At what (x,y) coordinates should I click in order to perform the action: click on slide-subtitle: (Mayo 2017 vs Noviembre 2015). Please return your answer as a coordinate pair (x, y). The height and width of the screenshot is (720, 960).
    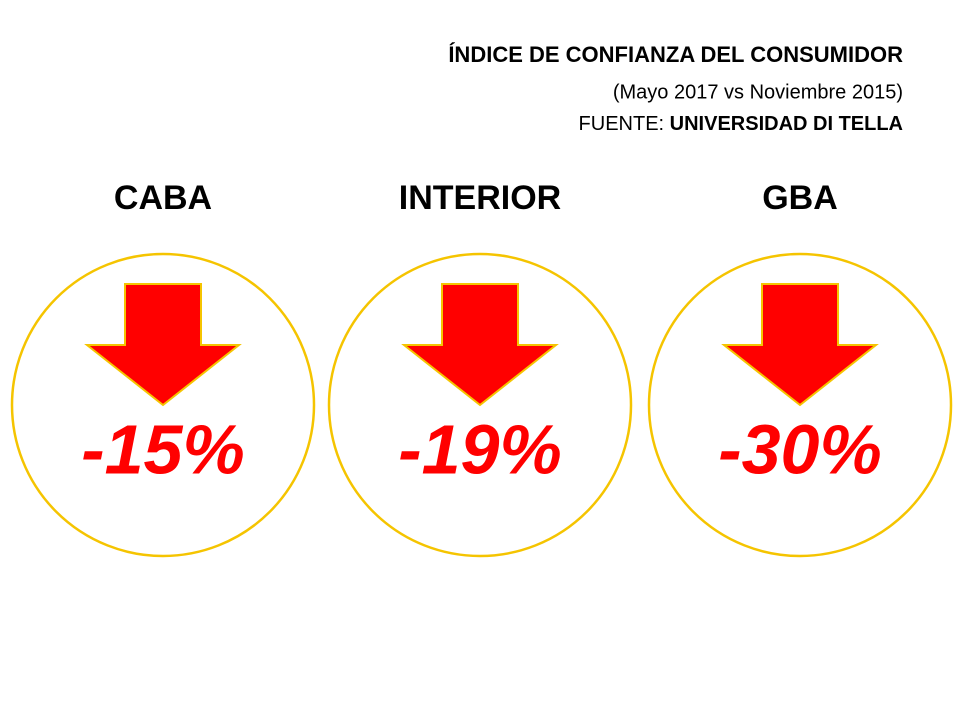
    Looking at the image, I should click on (758, 92).